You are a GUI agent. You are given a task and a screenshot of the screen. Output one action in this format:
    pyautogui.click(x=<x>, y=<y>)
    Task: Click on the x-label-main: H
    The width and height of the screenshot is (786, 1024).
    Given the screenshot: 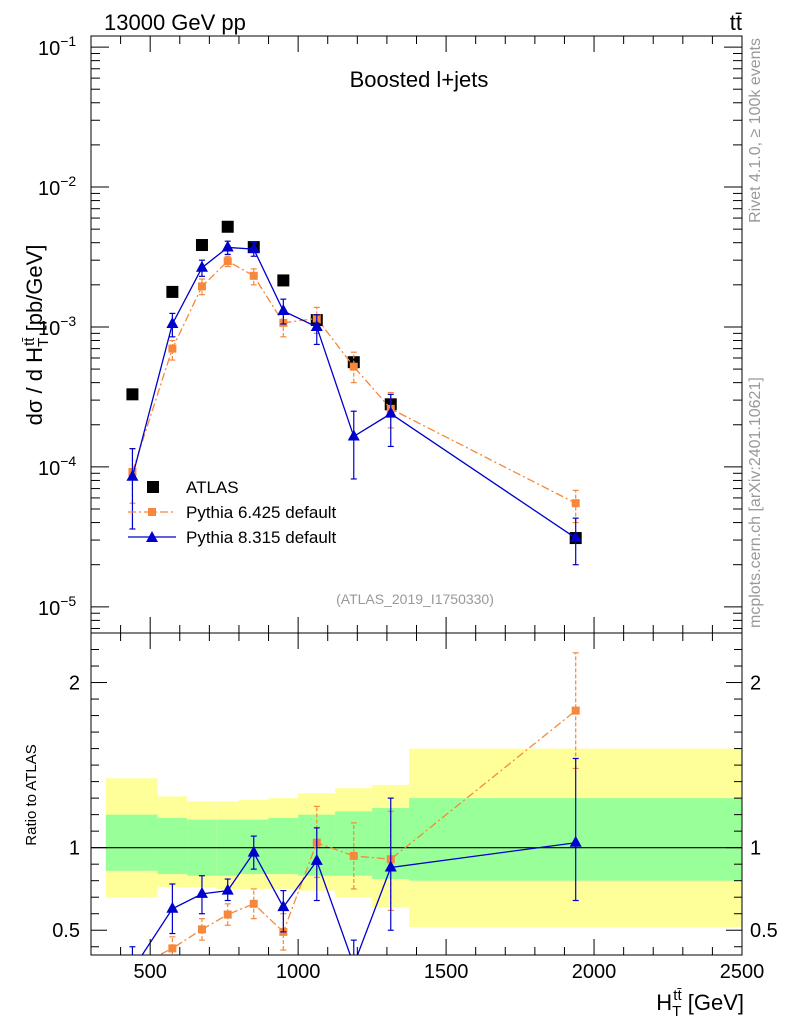 What is the action you would take?
    pyautogui.click(x=664, y=1002)
    